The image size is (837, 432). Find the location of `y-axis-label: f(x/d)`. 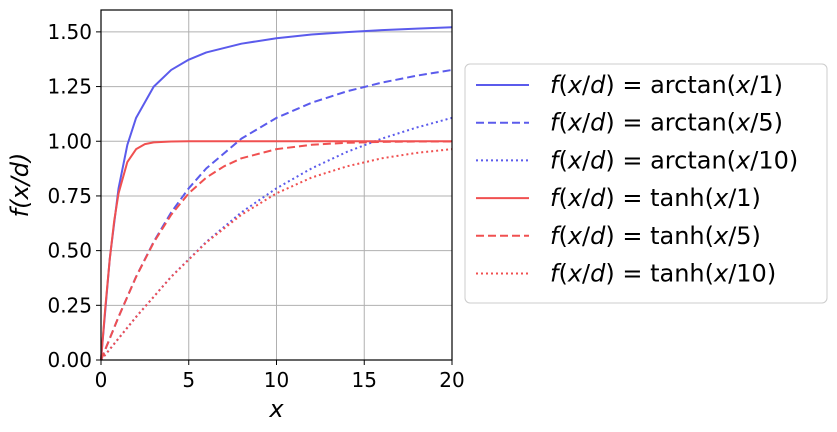

y-axis-label: f(x/d) is located at coordinates (20, 185).